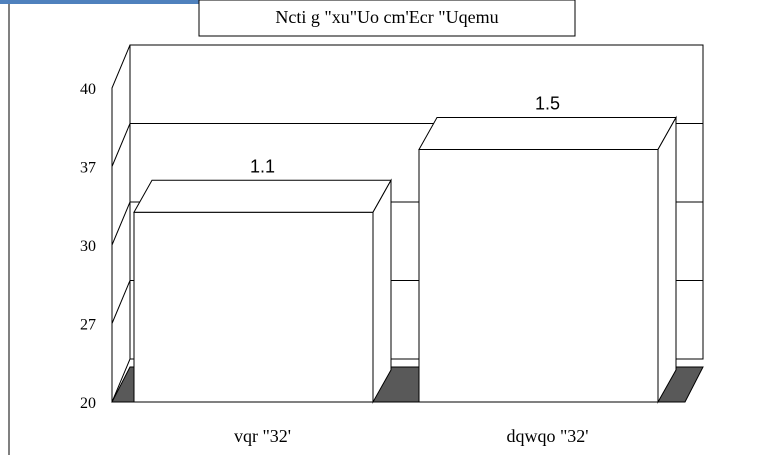  I want to click on y-tick-3: 37, so click(88, 168).